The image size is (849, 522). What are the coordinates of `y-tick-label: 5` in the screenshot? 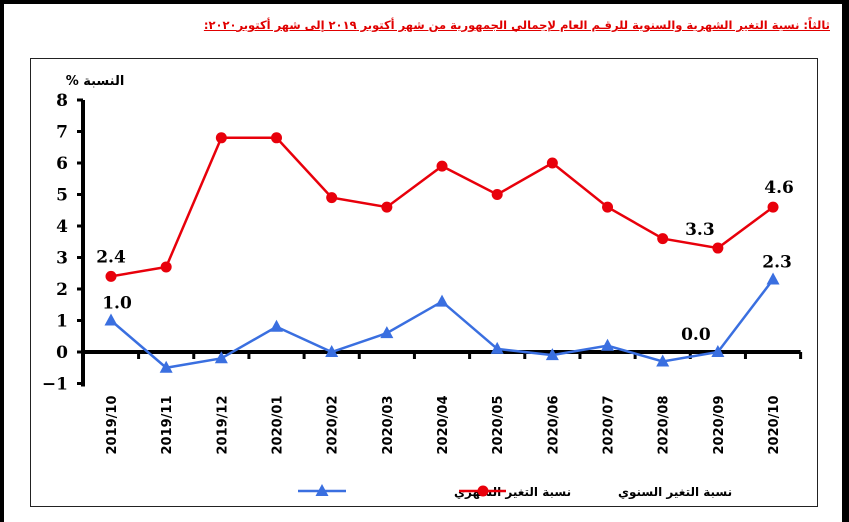 It's located at (62, 196).